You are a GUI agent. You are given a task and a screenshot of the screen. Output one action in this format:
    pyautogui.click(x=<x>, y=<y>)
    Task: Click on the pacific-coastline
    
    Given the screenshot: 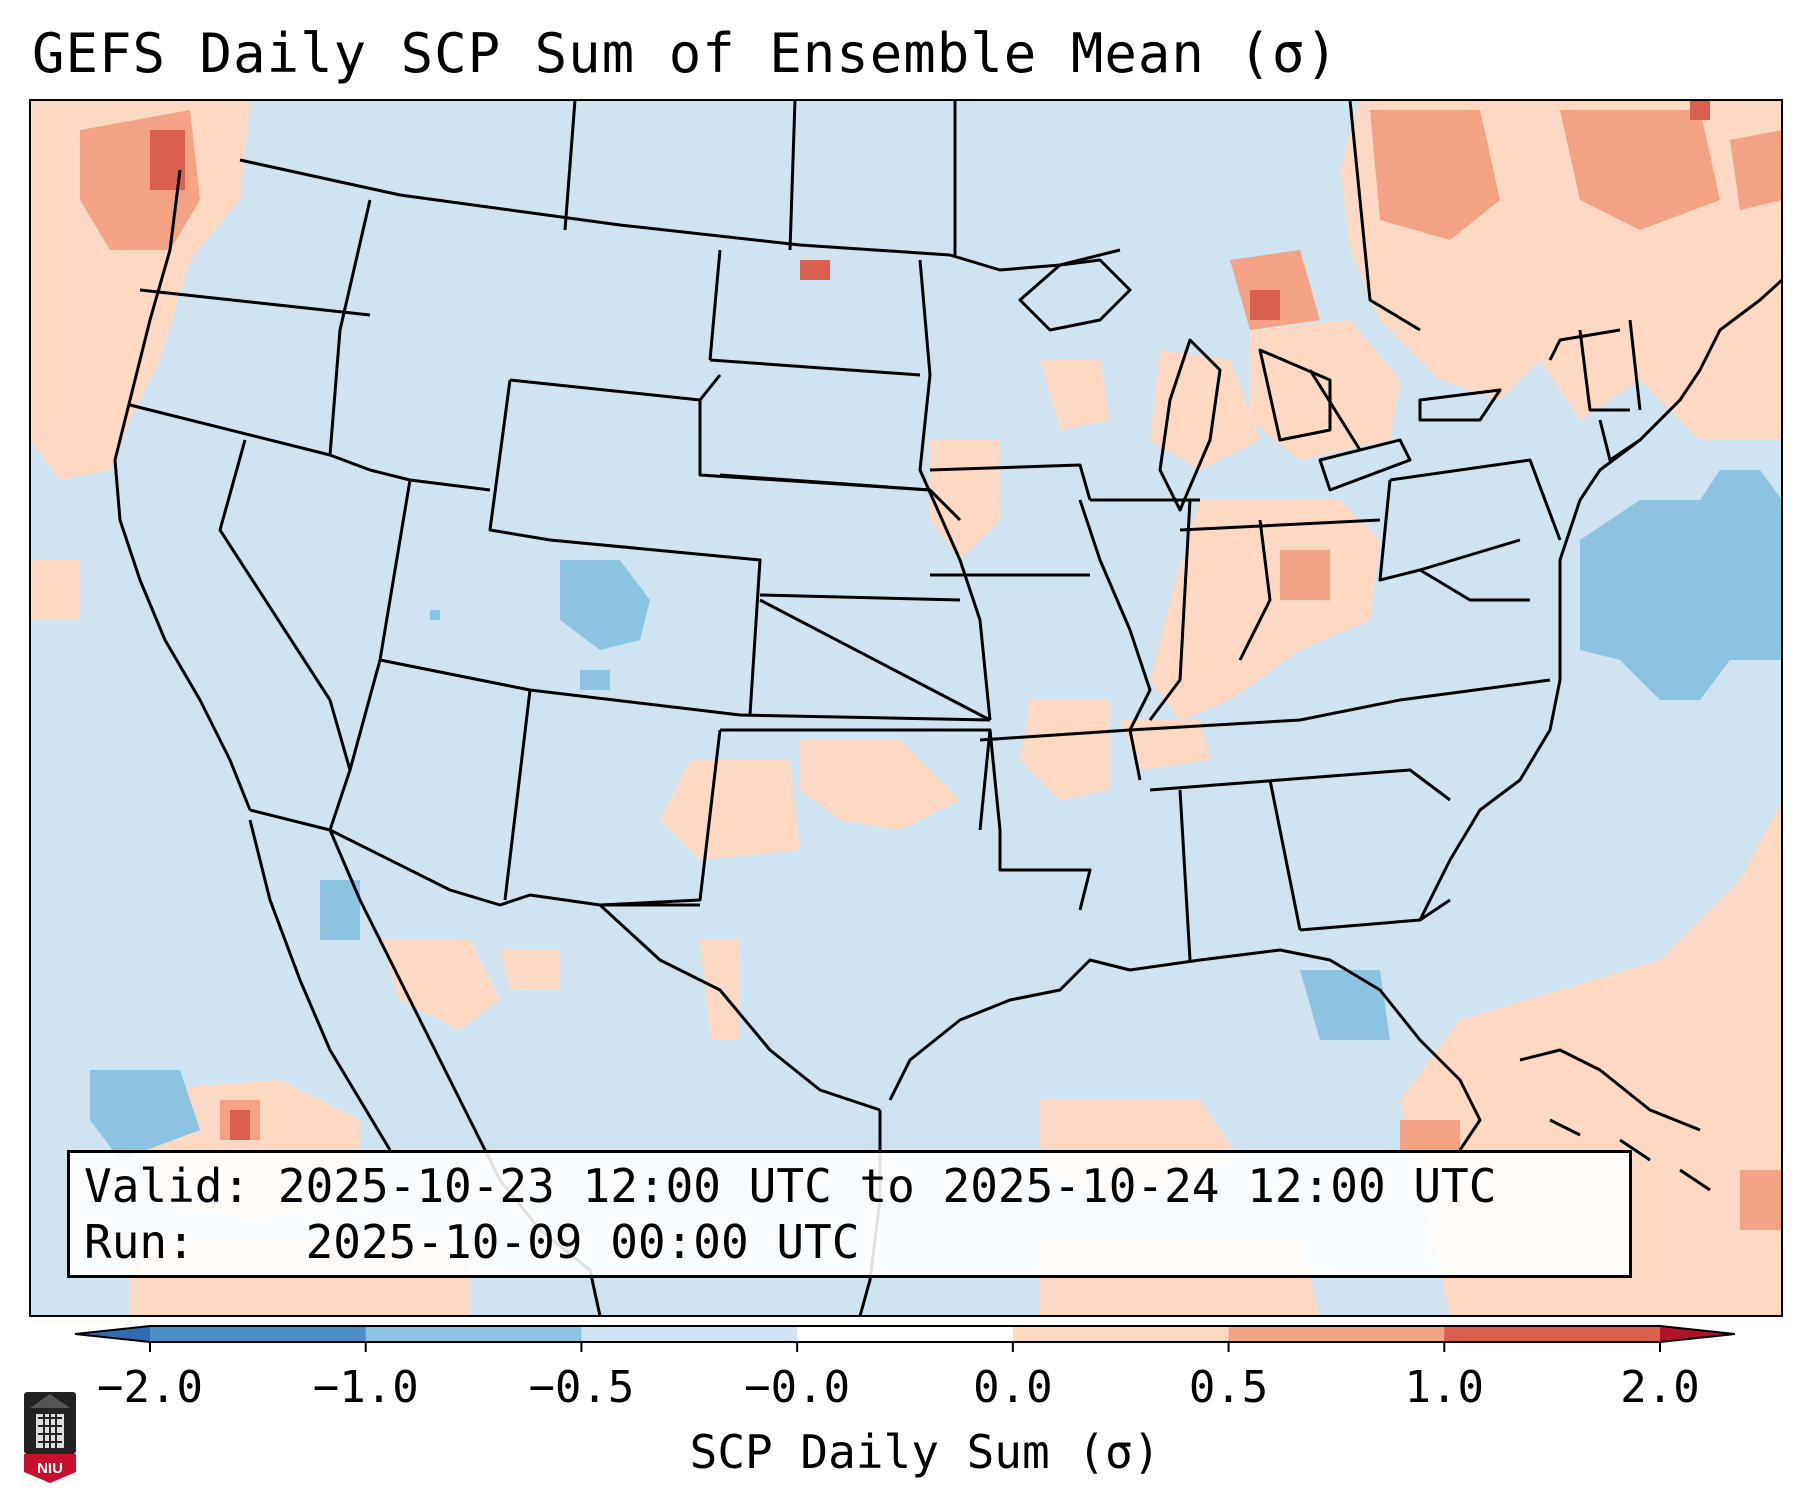 What is the action you would take?
    pyautogui.click(x=182, y=490)
    